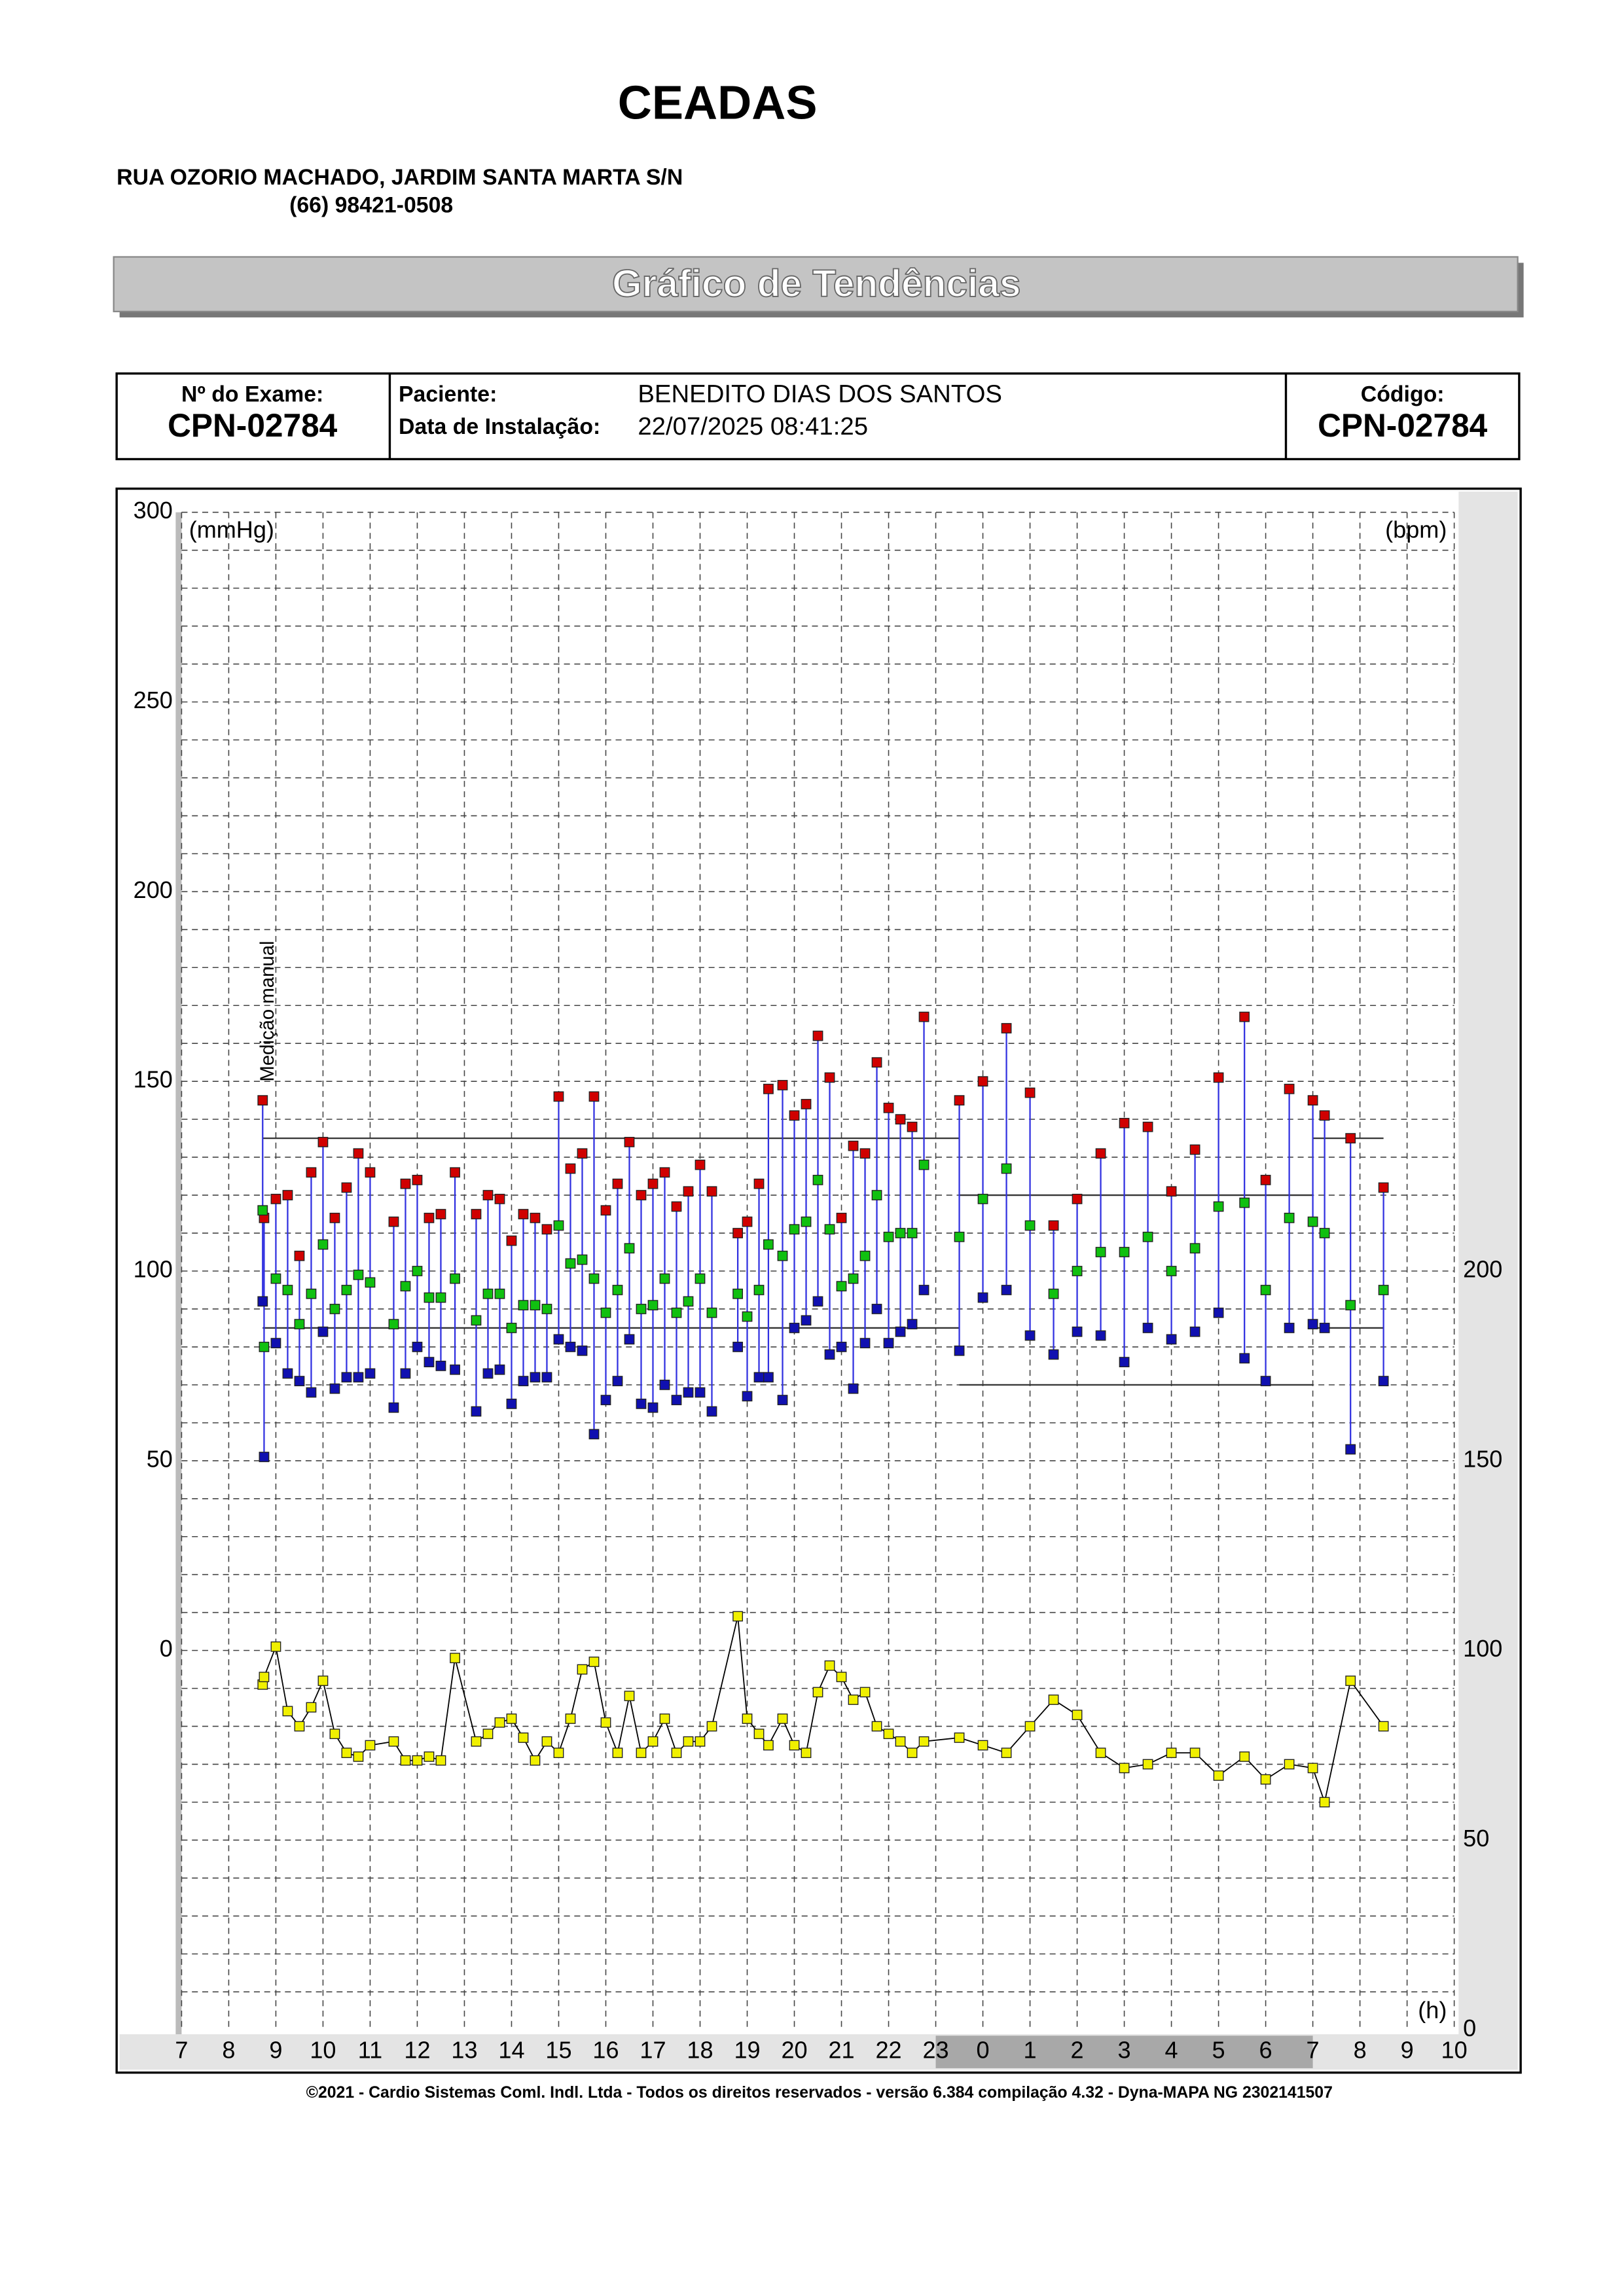 Image resolution: width=1624 pixels, height=2296 pixels. What do you see at coordinates (1218, 2050) in the screenshot?
I see `x-tick-label: 5` at bounding box center [1218, 2050].